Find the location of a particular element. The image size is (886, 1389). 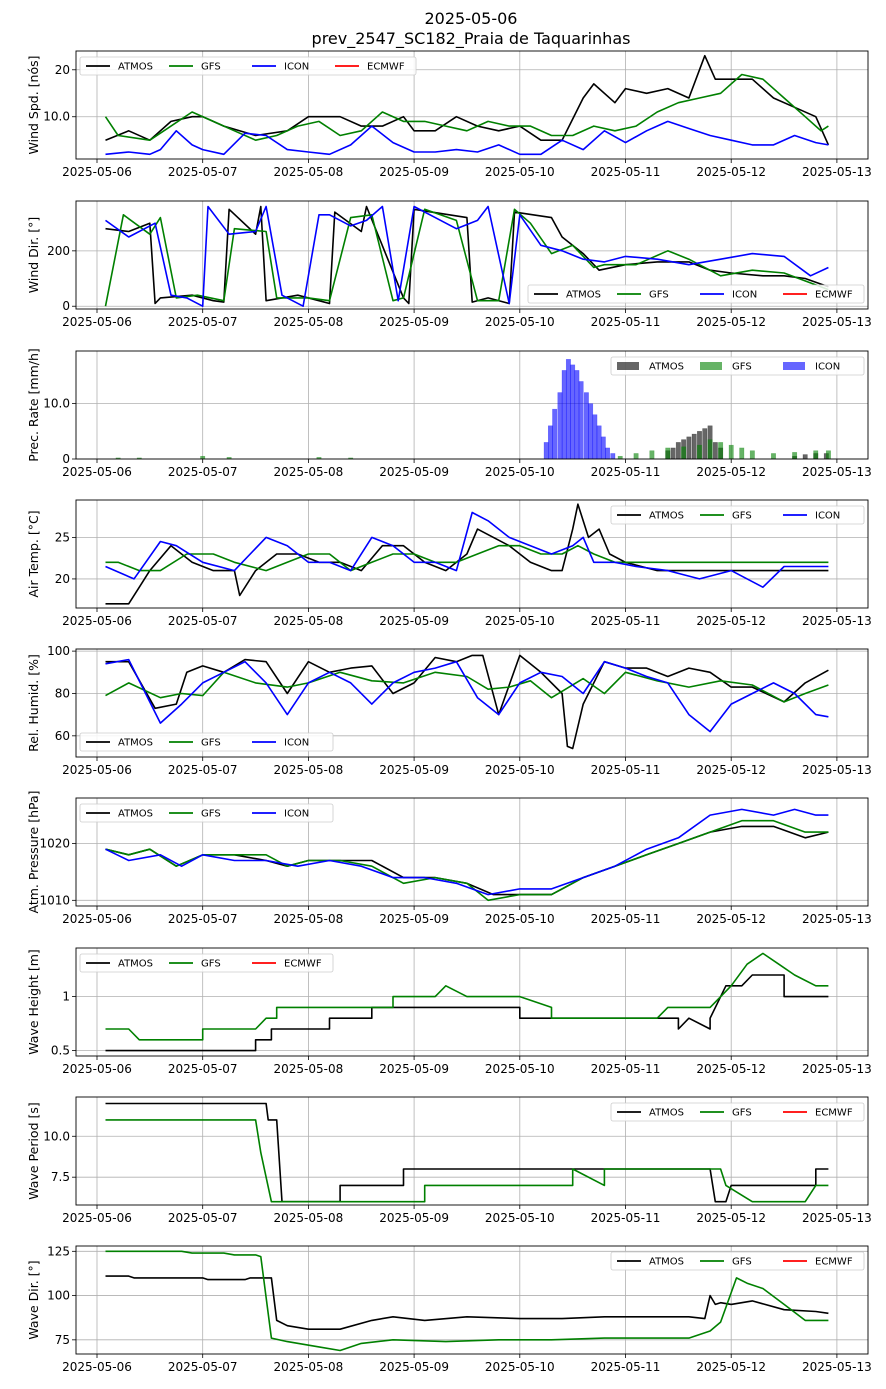

legend-label-icon: ICON is located at coordinates (296, 814).